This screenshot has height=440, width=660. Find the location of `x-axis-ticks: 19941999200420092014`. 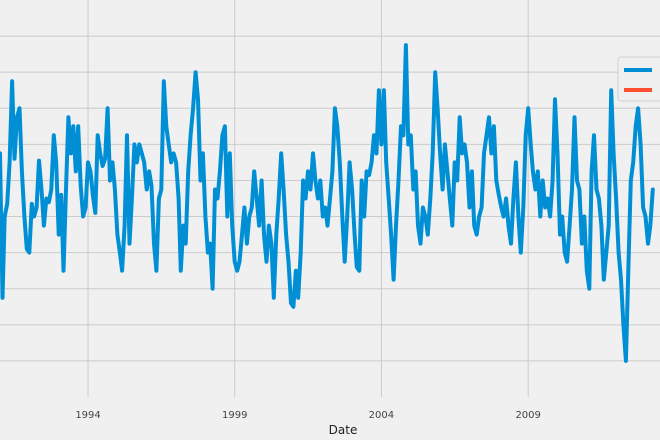

x-axis-ticks: 19941999200420092014 is located at coordinates (308, 415).